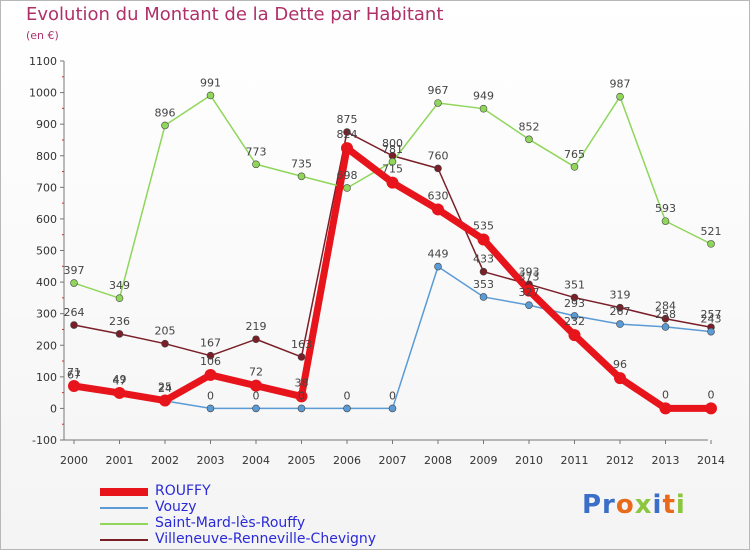 The height and width of the screenshot is (550, 750). I want to click on y-tick-label: 1000, so click(43, 93).